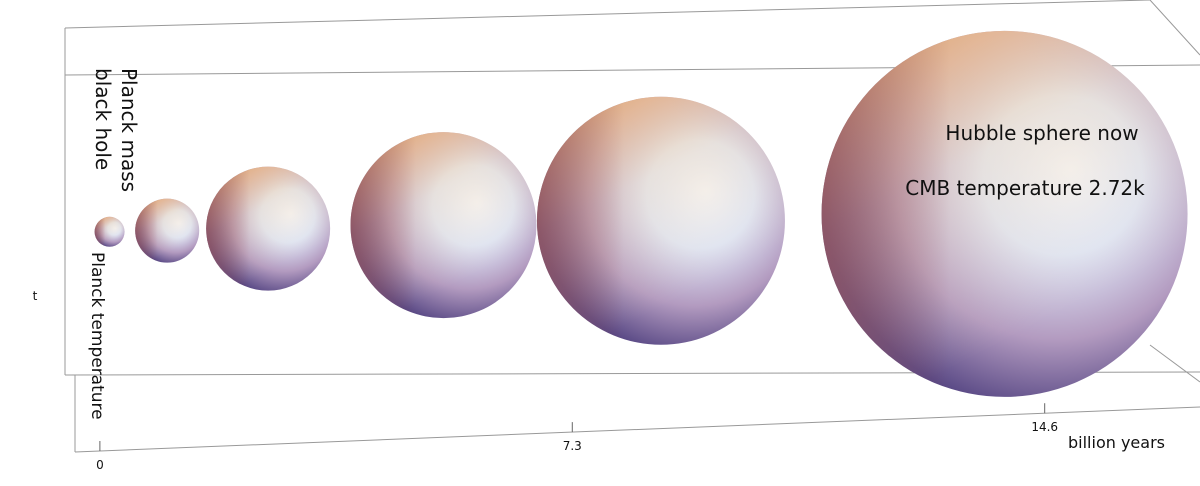 The width and height of the screenshot is (1200, 486). What do you see at coordinates (572, 446) in the screenshot?
I see `x-tick-label: 7.3` at bounding box center [572, 446].